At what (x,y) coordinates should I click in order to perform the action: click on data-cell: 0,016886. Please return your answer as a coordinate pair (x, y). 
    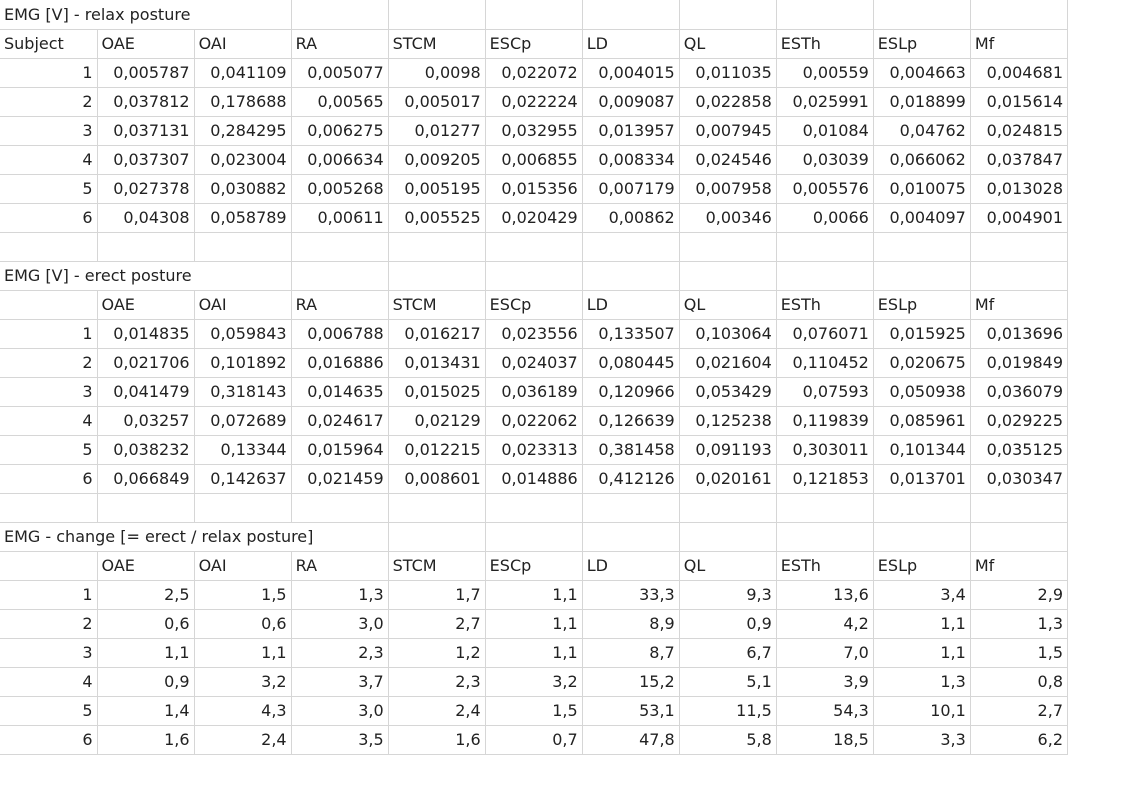
    Looking at the image, I should click on (339, 362).